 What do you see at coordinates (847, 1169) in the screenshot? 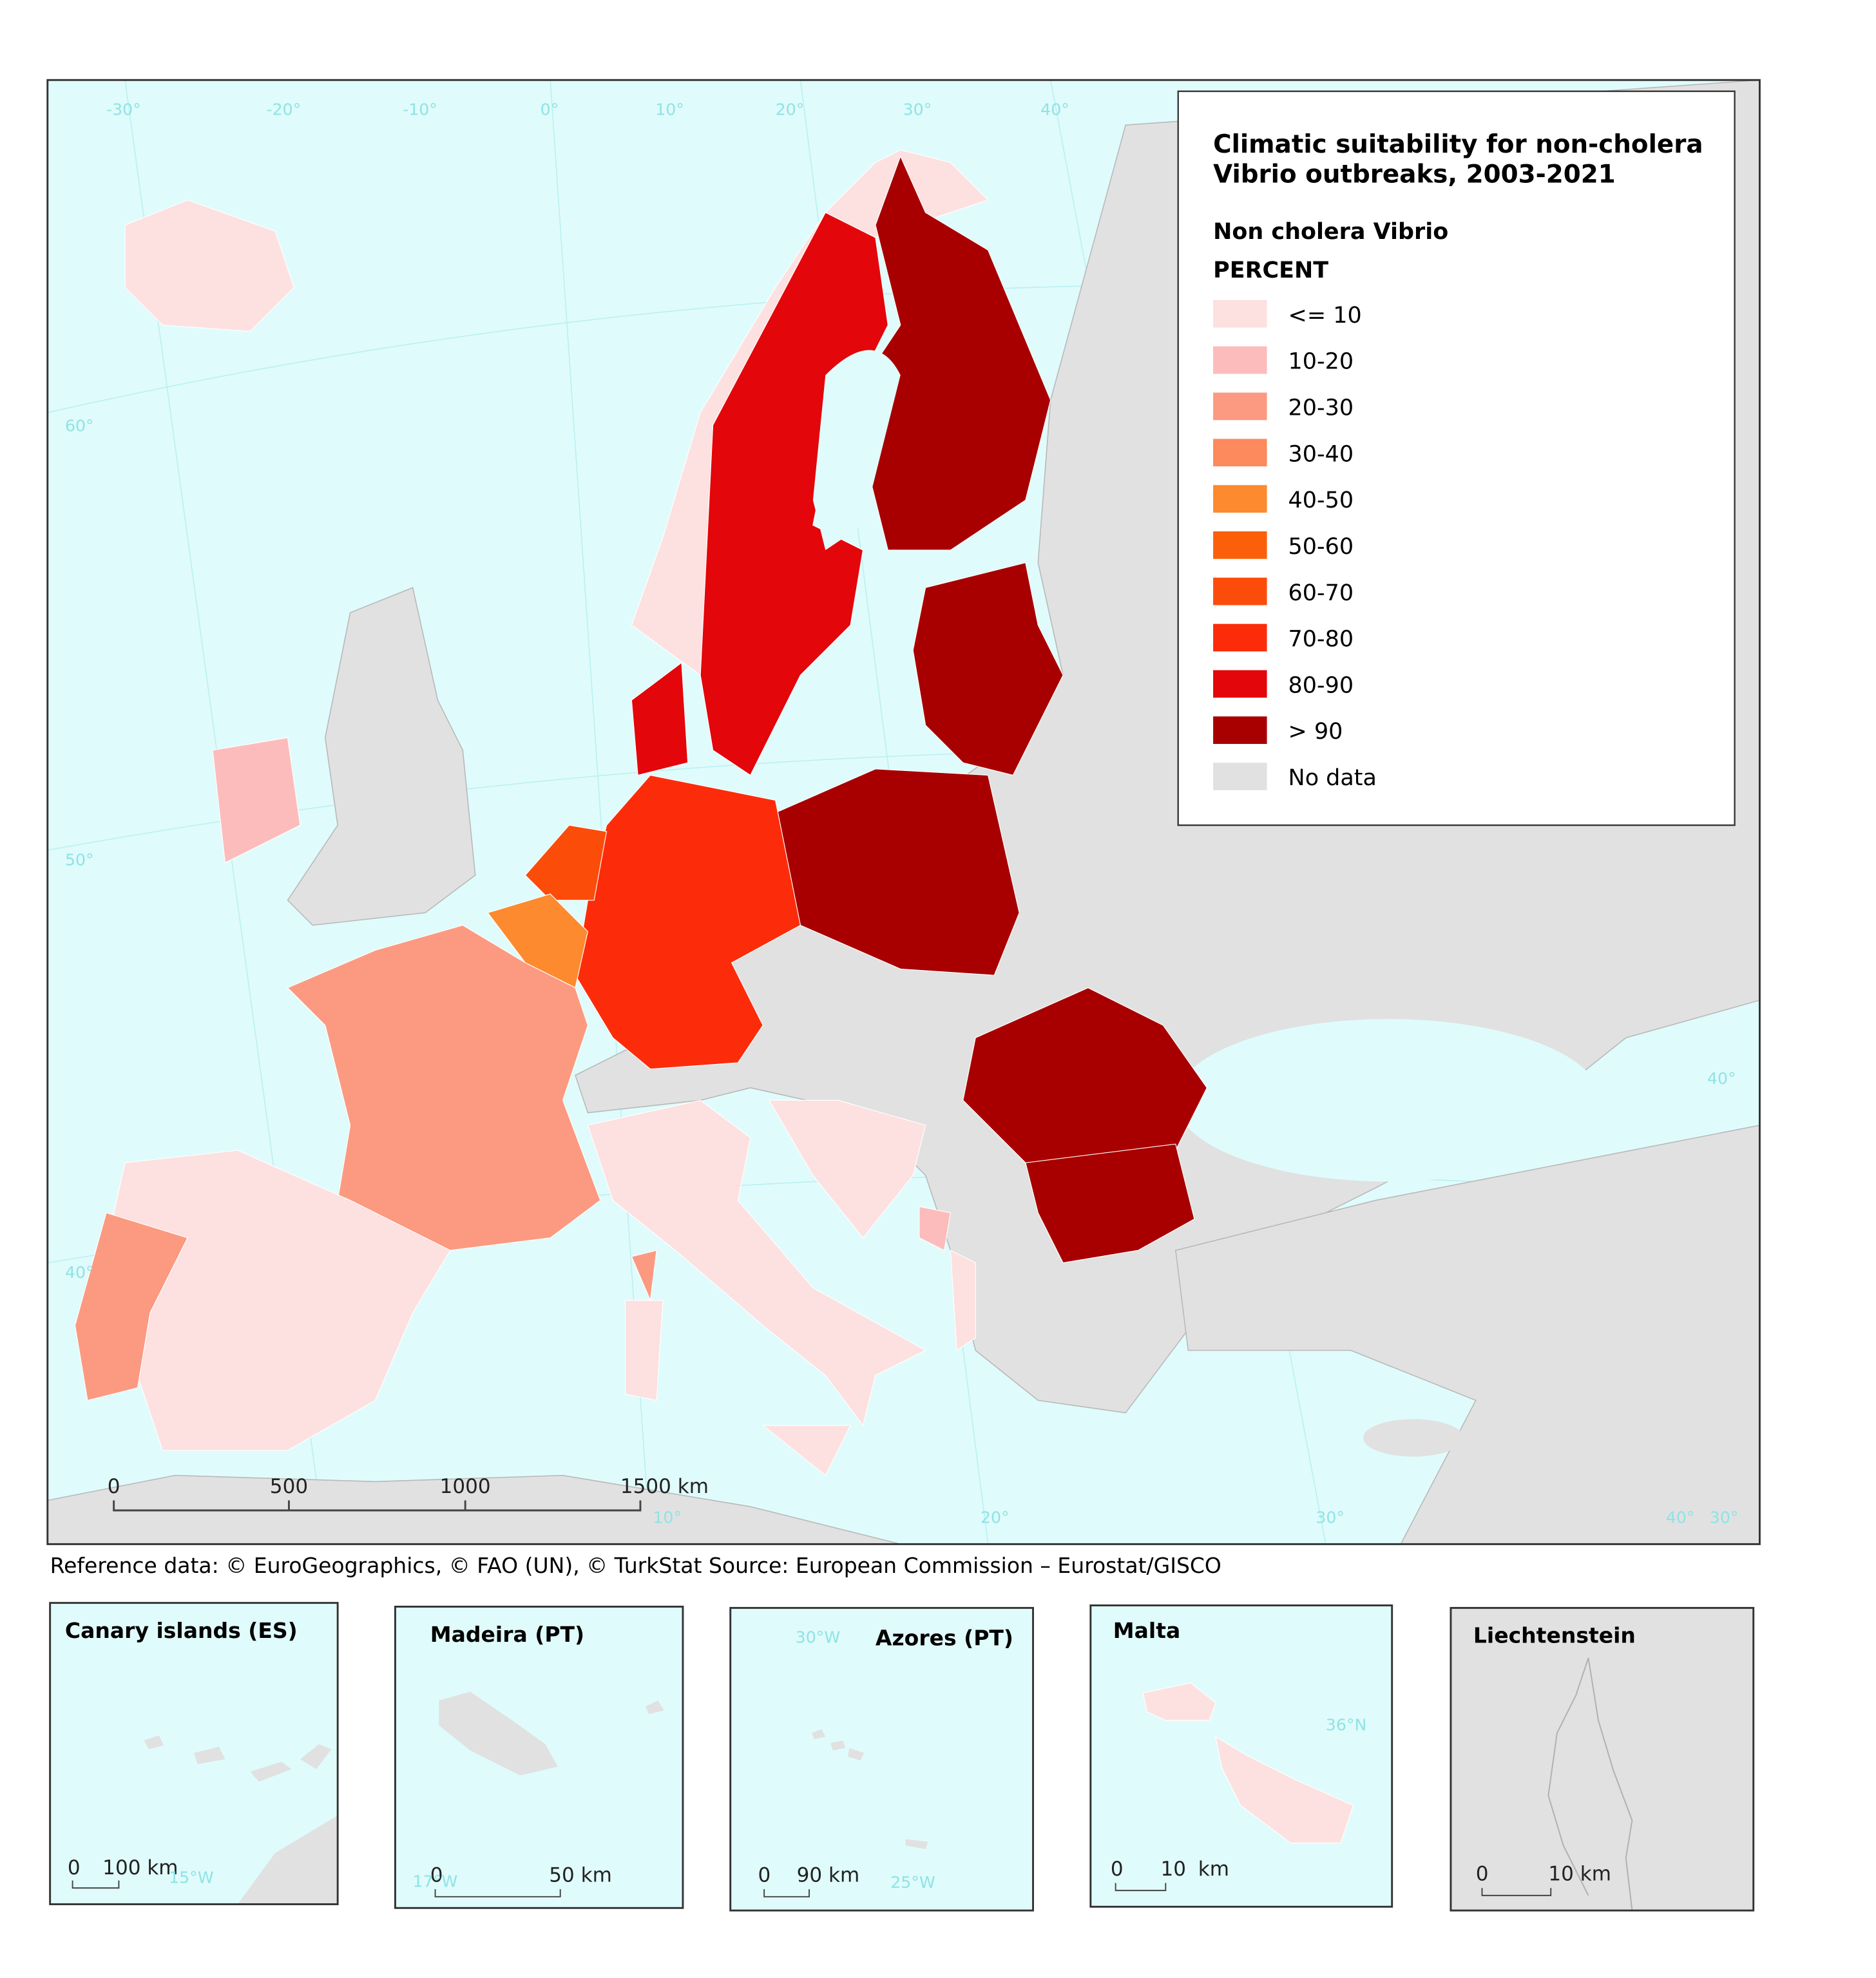
I see `croatia-slovenia` at bounding box center [847, 1169].